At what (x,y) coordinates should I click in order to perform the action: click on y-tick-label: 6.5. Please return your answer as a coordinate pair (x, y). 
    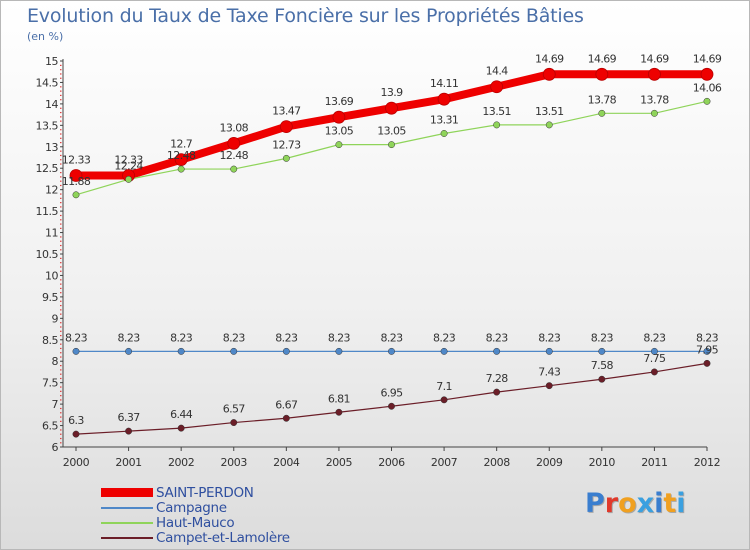
    Looking at the image, I should click on (50, 426).